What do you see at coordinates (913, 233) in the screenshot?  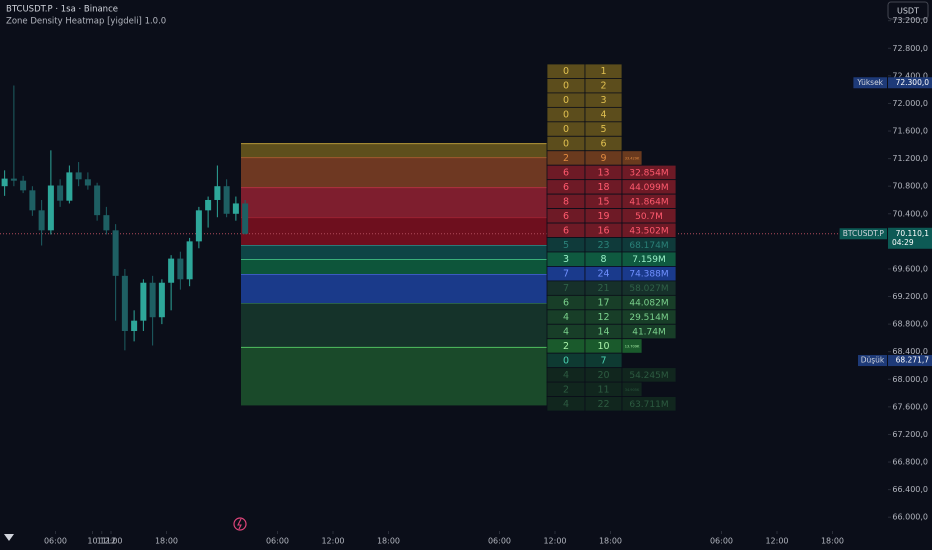 I see `price-tag-value: 70.110,1` at bounding box center [913, 233].